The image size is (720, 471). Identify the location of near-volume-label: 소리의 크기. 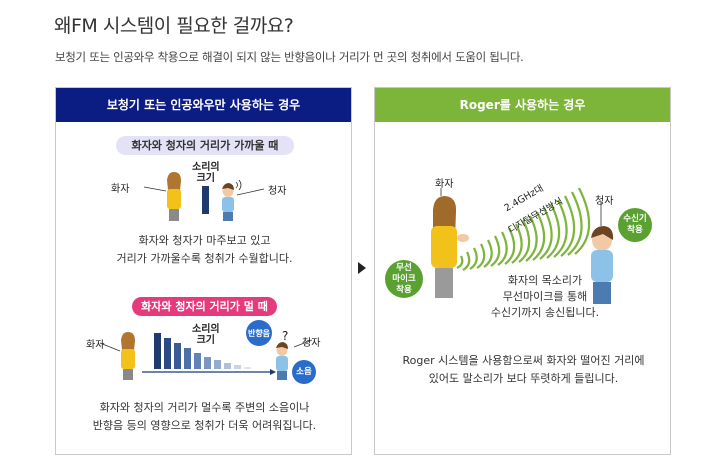
(206, 173).